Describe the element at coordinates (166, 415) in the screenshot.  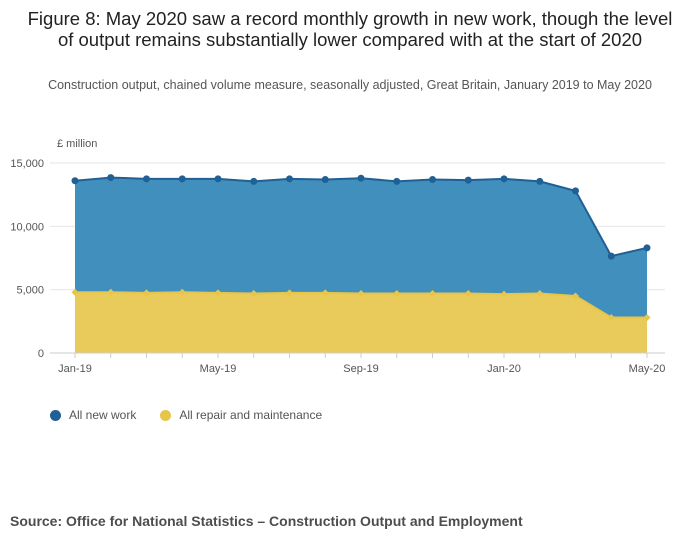
I see `legend-marker-repair-icon` at that location.